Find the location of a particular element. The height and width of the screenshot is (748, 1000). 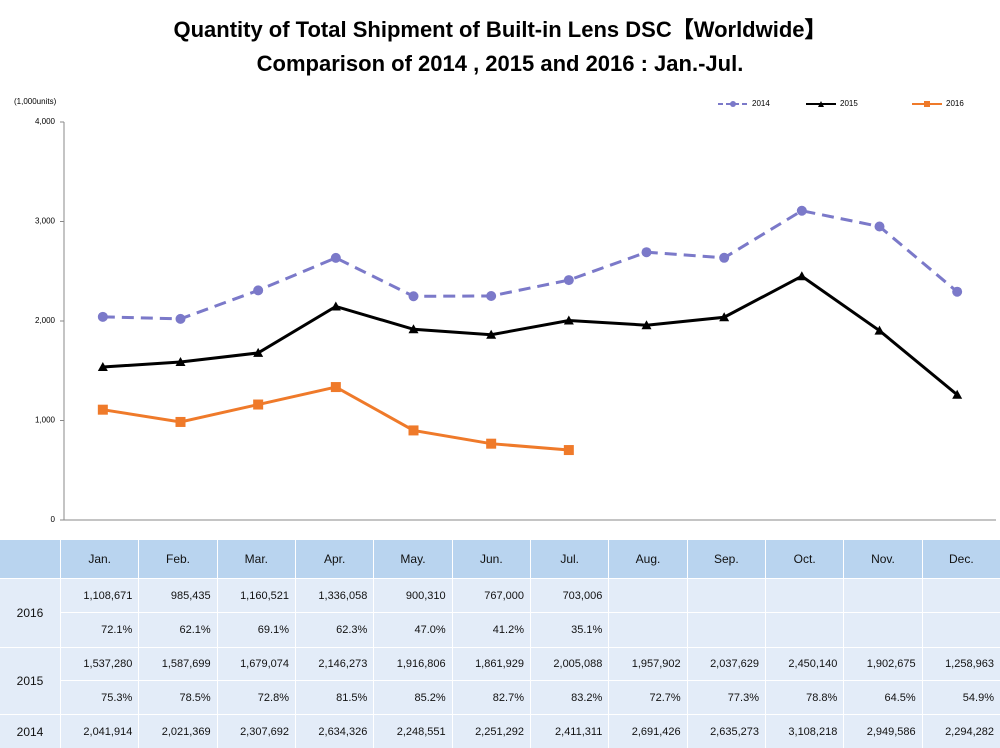

legend-label: 2015 is located at coordinates (849, 103).